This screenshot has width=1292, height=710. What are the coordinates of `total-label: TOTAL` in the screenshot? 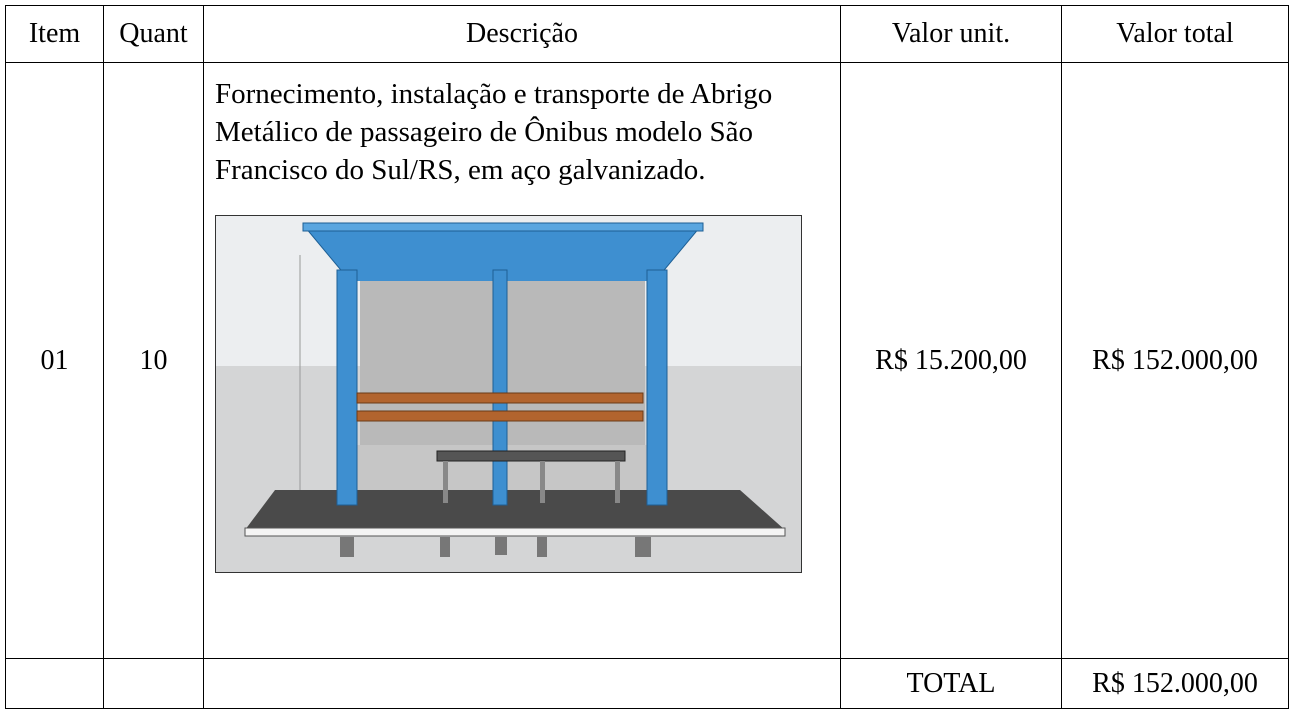 It's located at (951, 683).